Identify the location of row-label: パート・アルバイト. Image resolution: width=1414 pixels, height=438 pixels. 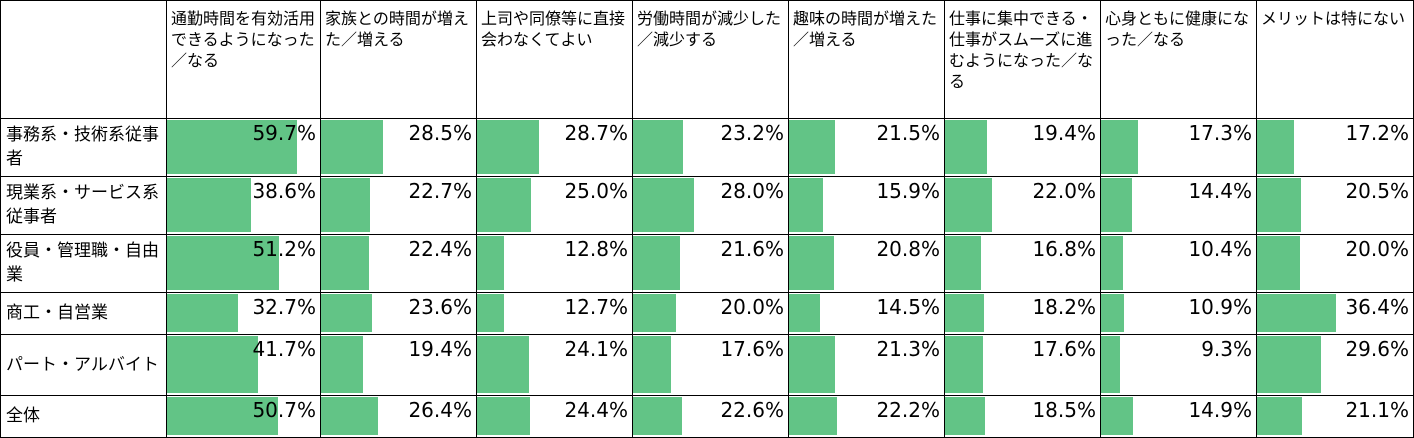
(82, 364).